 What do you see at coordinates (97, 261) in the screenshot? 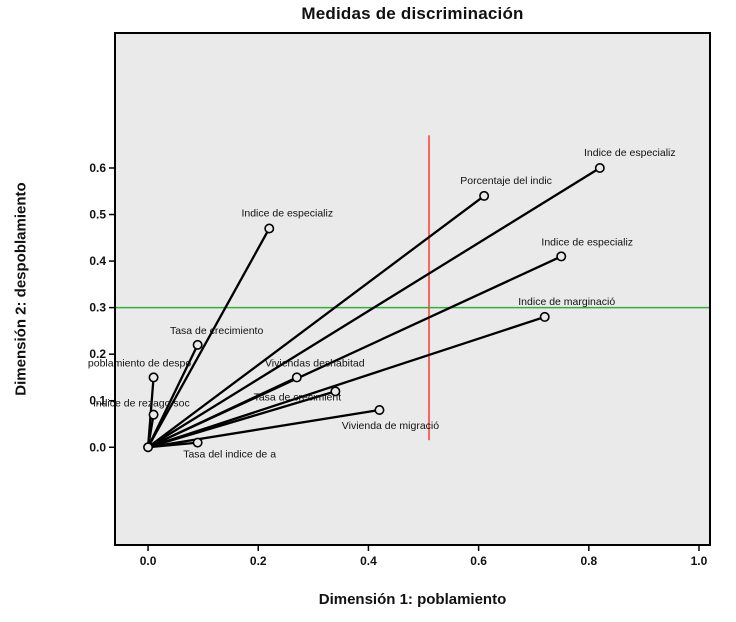
I see `y-tick-label: 0.4` at bounding box center [97, 261].